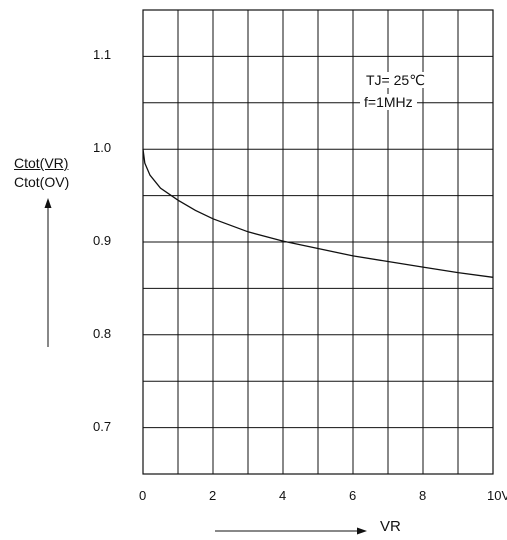 Image resolution: width=507 pixels, height=540 pixels. Describe the element at coordinates (102, 148) in the screenshot. I see `y-tick-label: 1.0` at that location.